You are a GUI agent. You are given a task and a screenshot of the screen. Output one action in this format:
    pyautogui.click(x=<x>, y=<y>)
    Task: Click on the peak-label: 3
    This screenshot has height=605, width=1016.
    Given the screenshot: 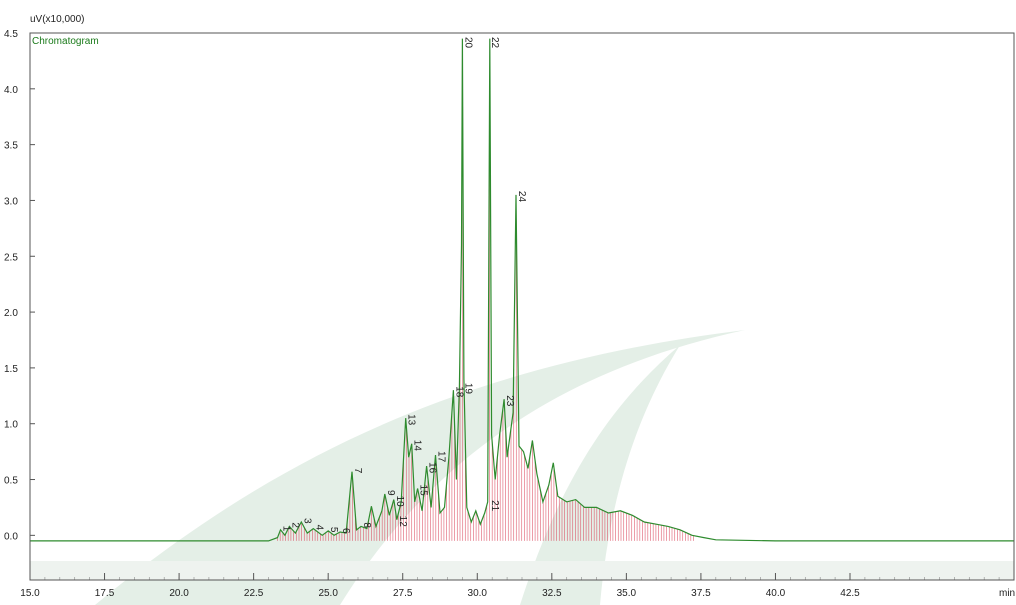 What is the action you would take?
    pyautogui.click(x=306, y=521)
    